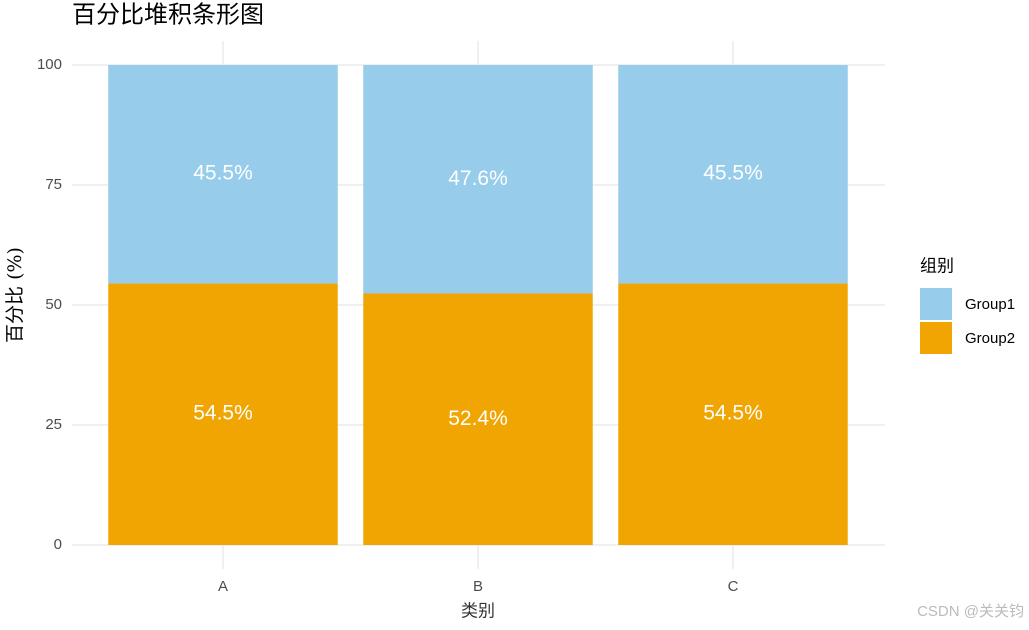 Image resolution: width=1029 pixels, height=630 pixels. Describe the element at coordinates (990, 304) in the screenshot. I see `legend-label: Group1` at that location.